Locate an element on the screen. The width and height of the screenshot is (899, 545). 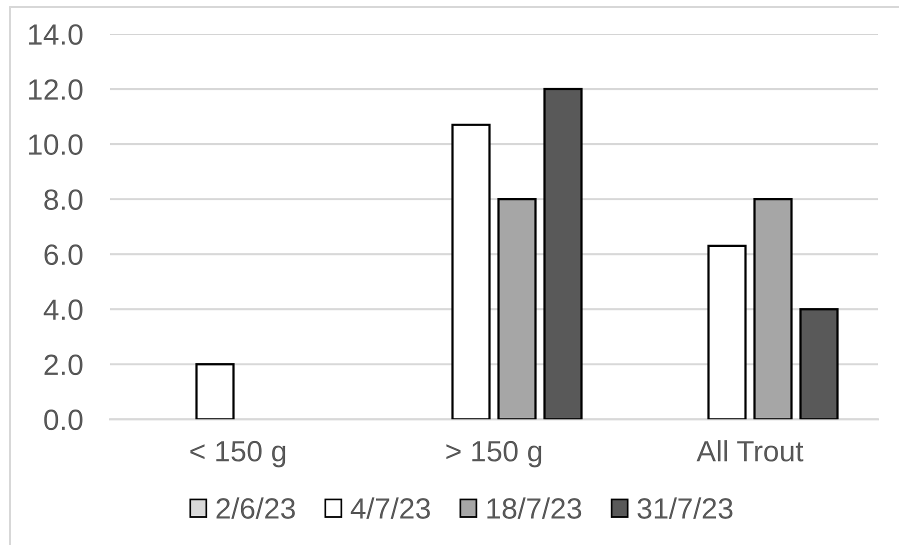
y-tick-label: 0.0 is located at coordinates (63, 420).